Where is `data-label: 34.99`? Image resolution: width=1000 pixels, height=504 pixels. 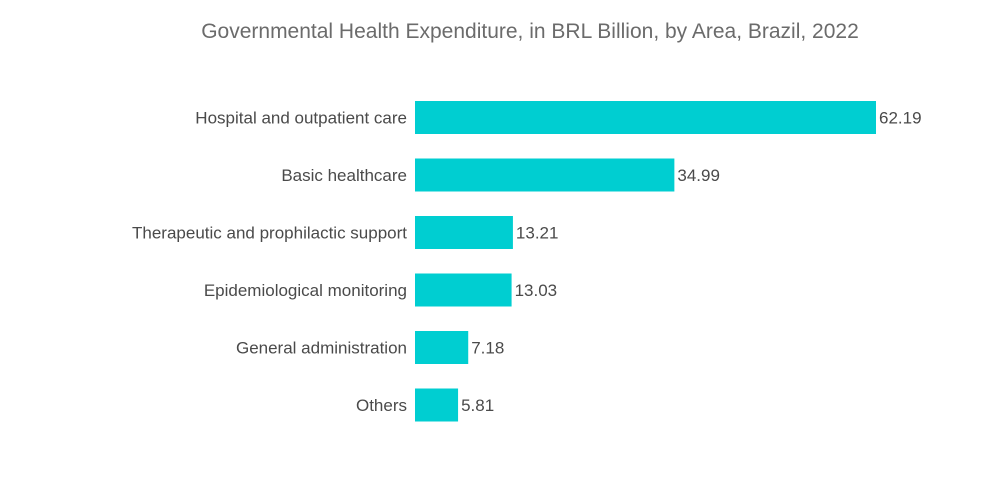 data-label: 34.99 is located at coordinates (698, 175).